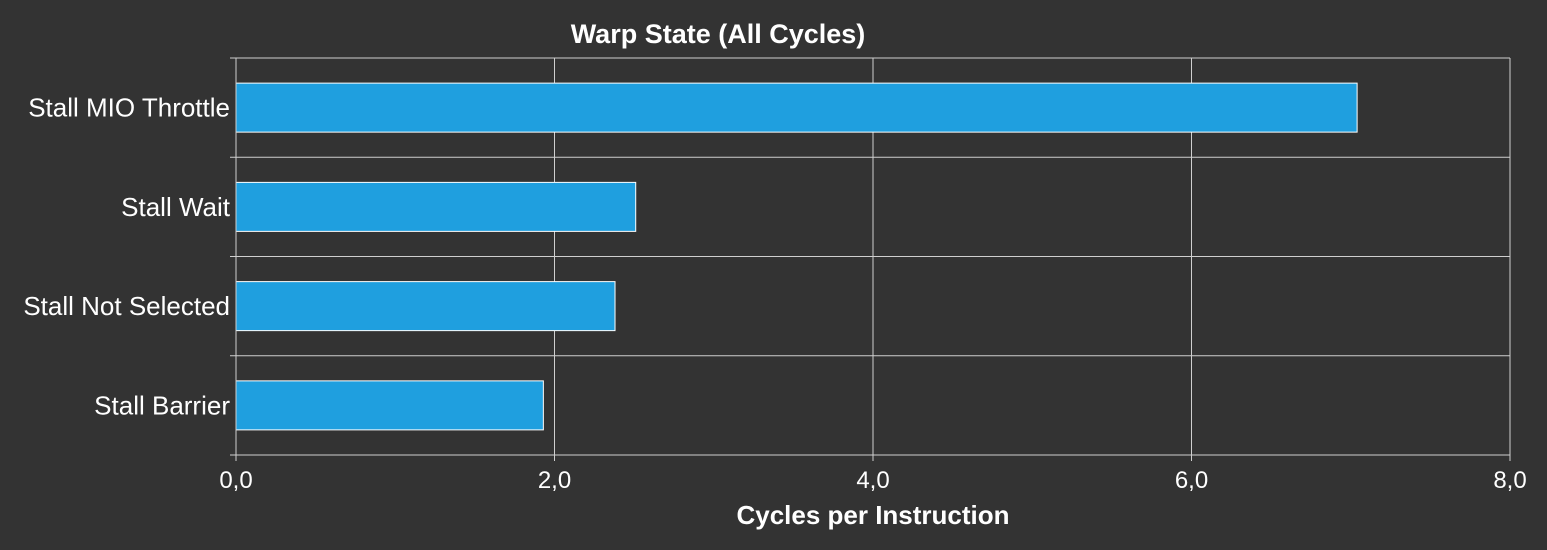 Image resolution: width=1547 pixels, height=550 pixels. I want to click on x-tick-label: 0,0, so click(235, 480).